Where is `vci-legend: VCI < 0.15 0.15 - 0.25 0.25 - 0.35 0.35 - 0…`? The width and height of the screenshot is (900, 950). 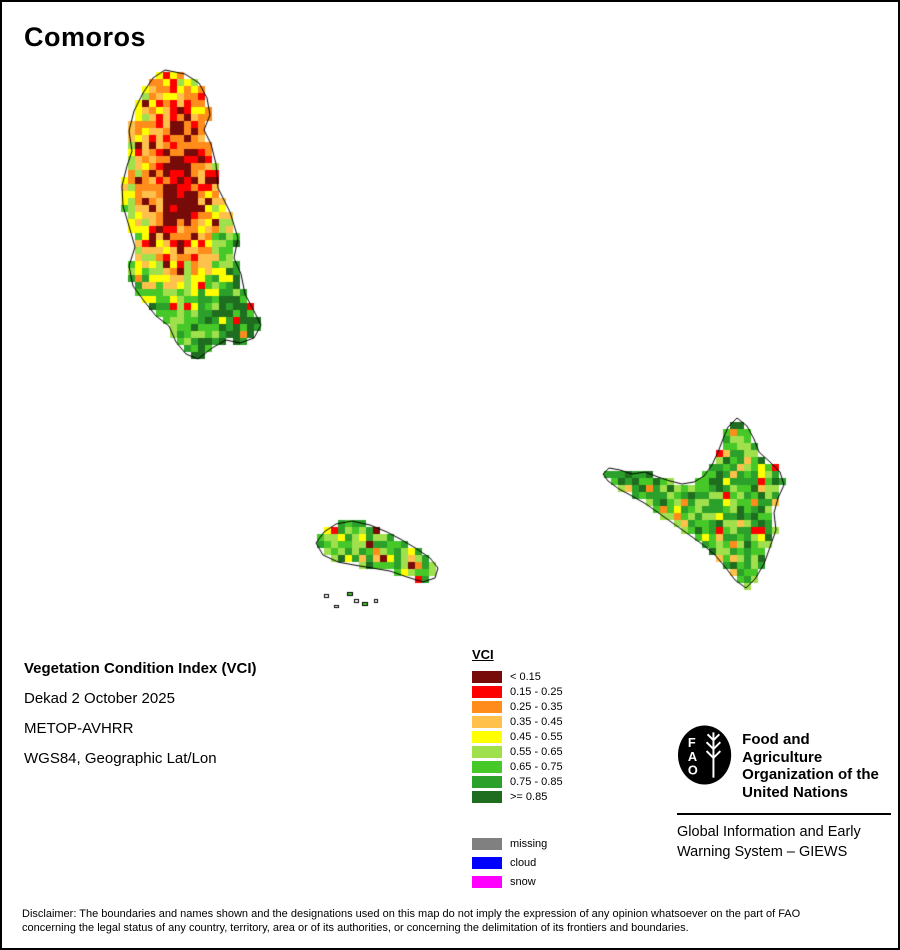 vci-legend: VCI < 0.15 0.15 - 0.25 0.25 - 0.35 0.35 - 0… is located at coordinates (517, 769).